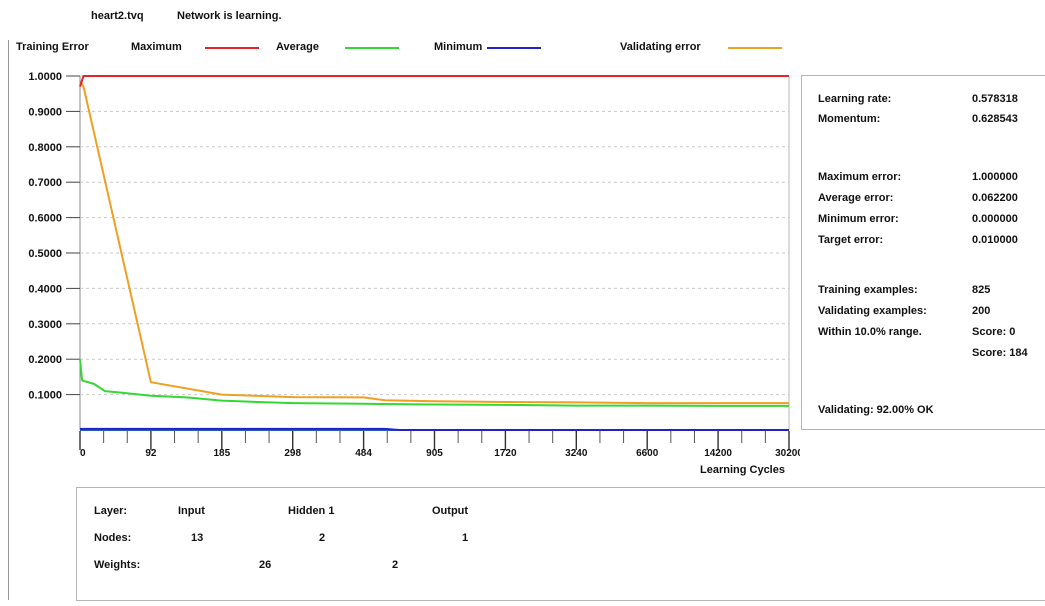  I want to click on y-tick-label: 0.1000, so click(45, 396).